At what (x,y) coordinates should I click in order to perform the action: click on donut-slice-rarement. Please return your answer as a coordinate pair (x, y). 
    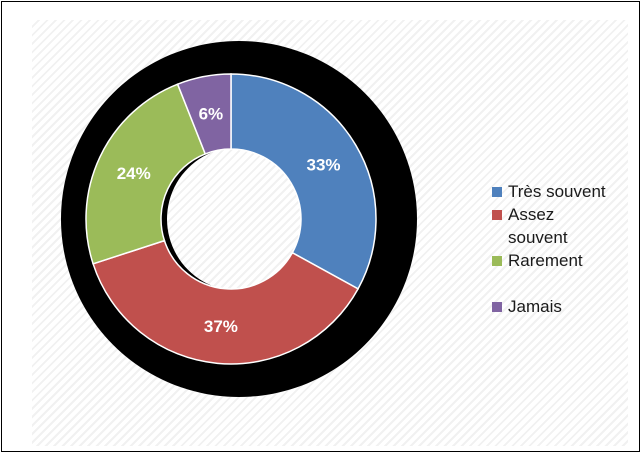
    Looking at the image, I should click on (146, 174).